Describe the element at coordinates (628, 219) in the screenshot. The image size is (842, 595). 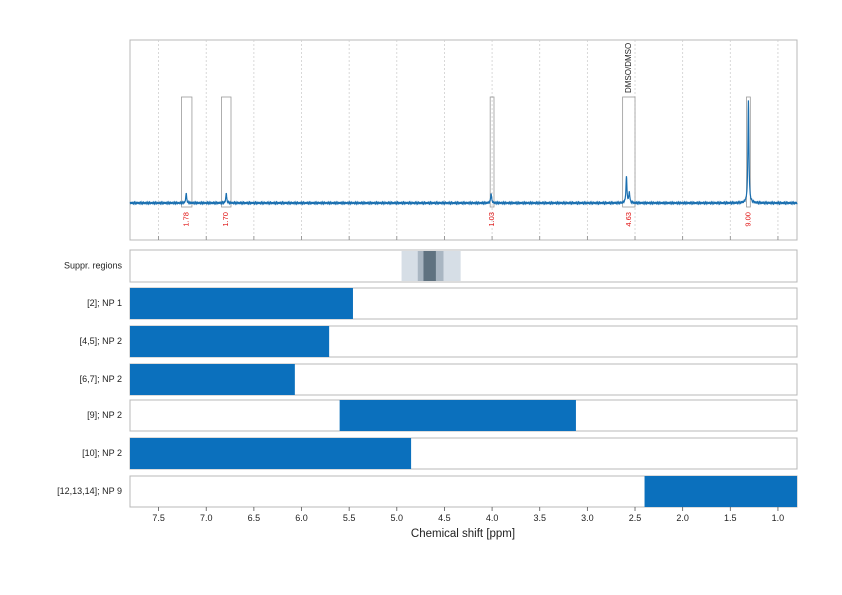
I see `integral-label: 4.63` at that location.